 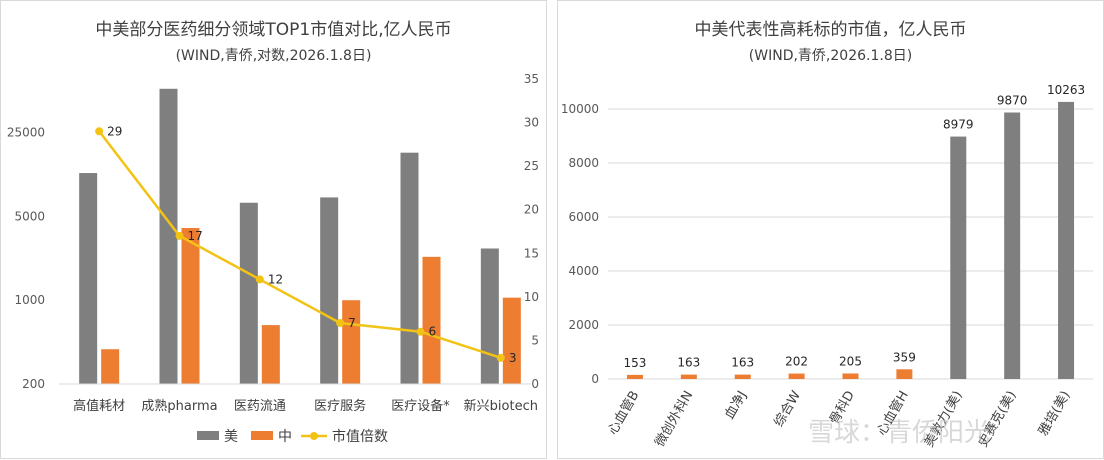 I want to click on y-tick-label: 8000, so click(x=583, y=163).